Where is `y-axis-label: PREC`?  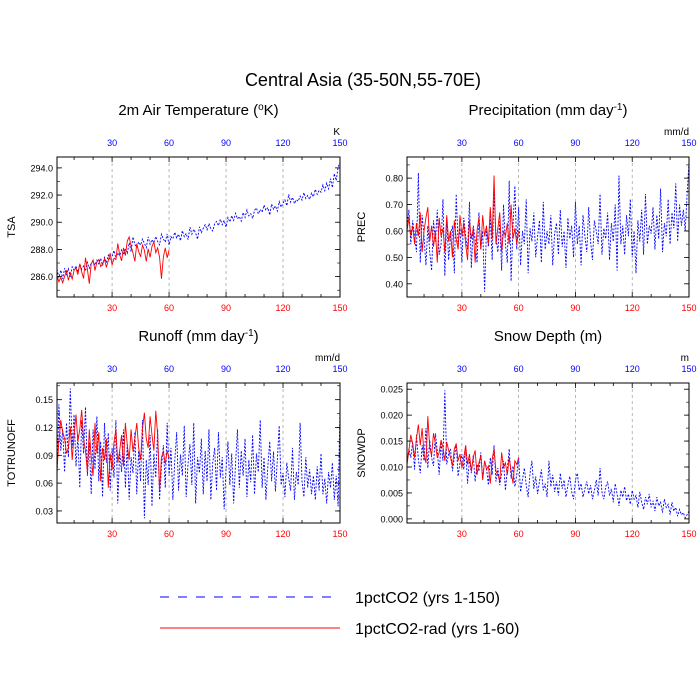
y-axis-label: PREC is located at coordinates (362, 227).